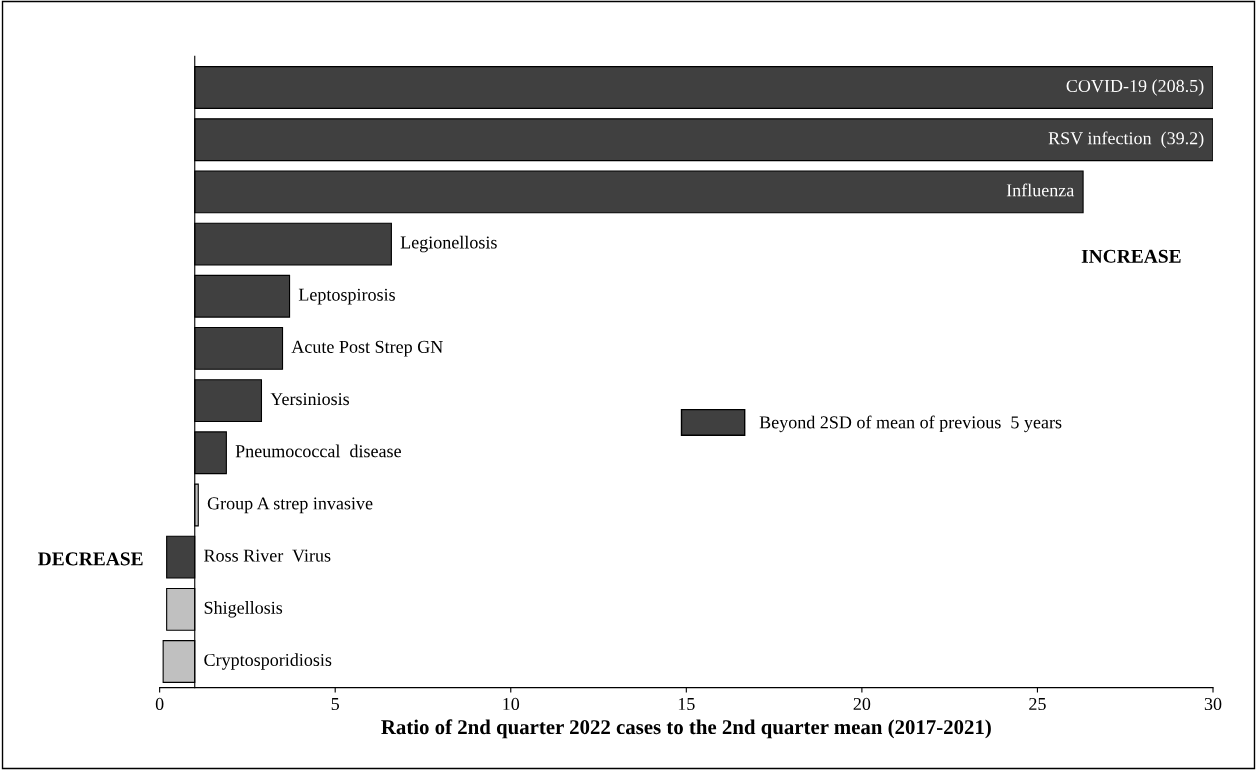 The height and width of the screenshot is (770, 1257). What do you see at coordinates (910, 424) in the screenshot?
I see `legend-label: Beyond 2SD of mean of previous 5 years` at bounding box center [910, 424].